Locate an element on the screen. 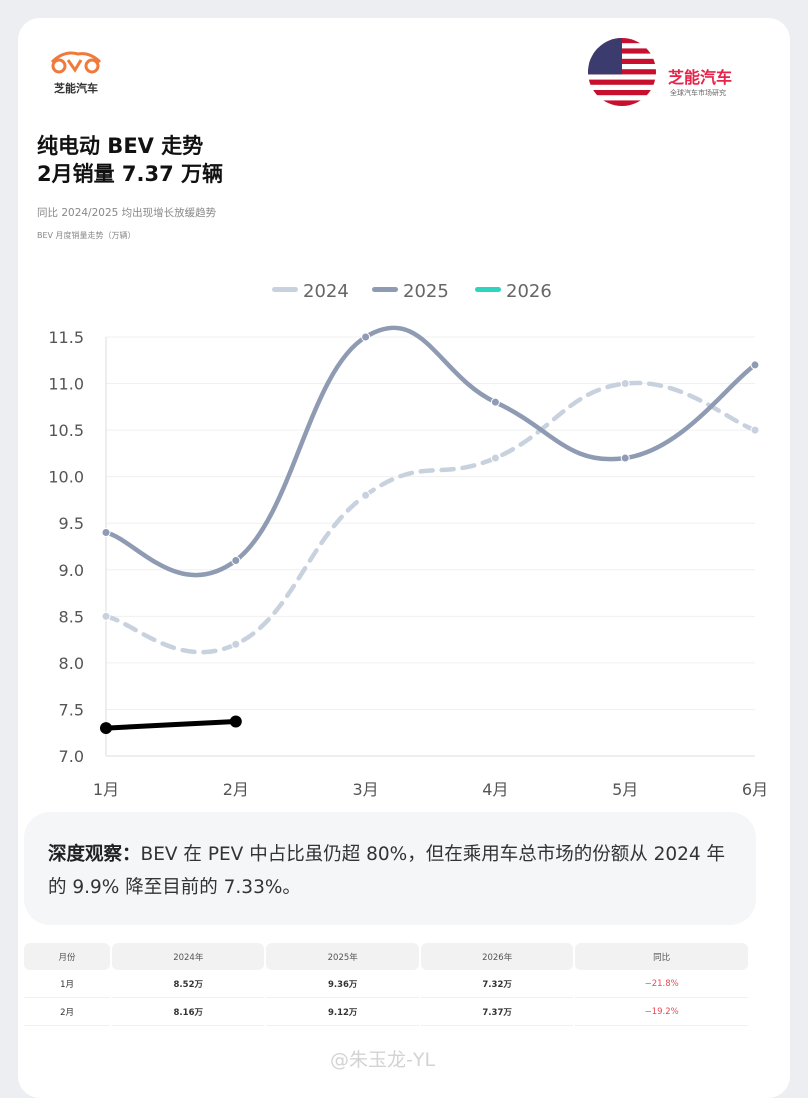  cell: 1月 is located at coordinates (67, 984).